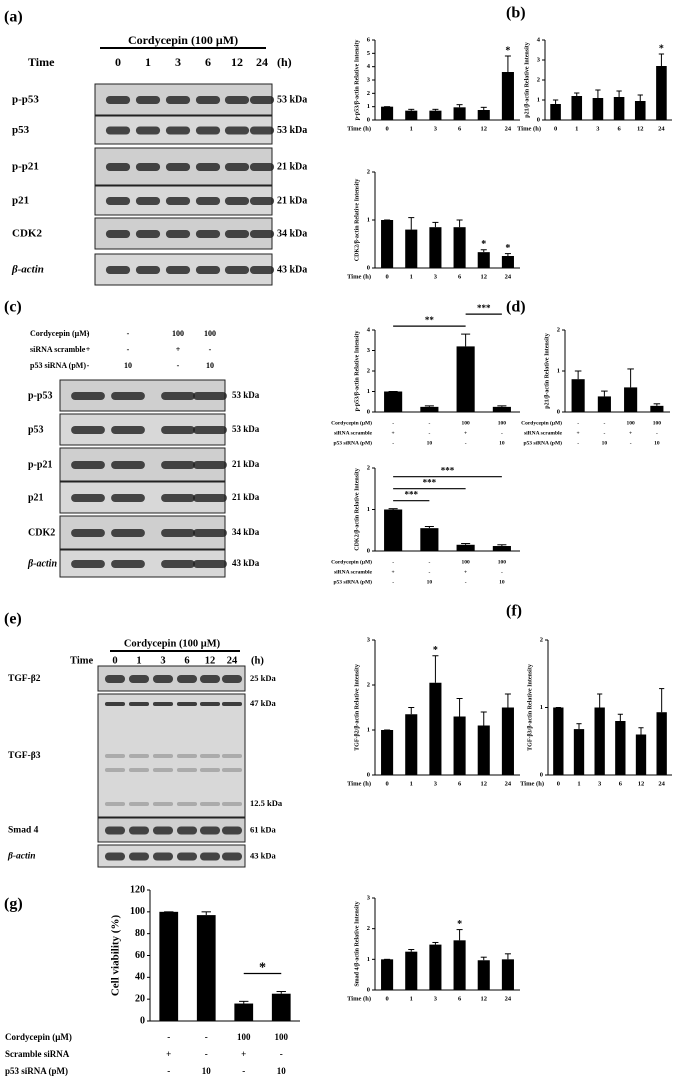 This screenshot has width=685, height=1077. I want to click on y-tick-label: 3, so click(369, 79).